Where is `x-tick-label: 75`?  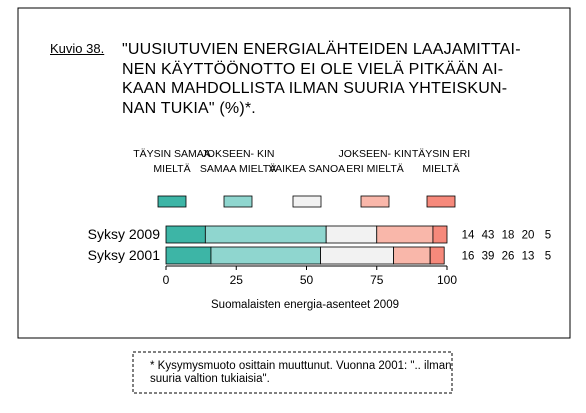
x-tick-label: 75 is located at coordinates (377, 280).